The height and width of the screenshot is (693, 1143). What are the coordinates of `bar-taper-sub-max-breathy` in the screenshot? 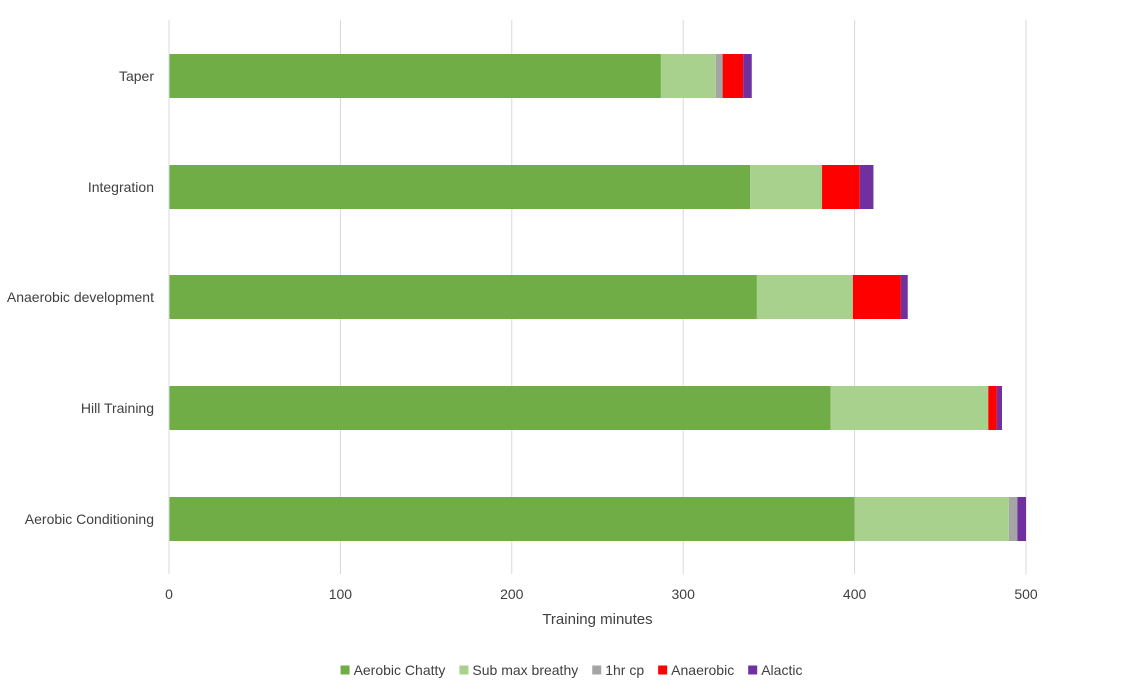 It's located at (688, 76).